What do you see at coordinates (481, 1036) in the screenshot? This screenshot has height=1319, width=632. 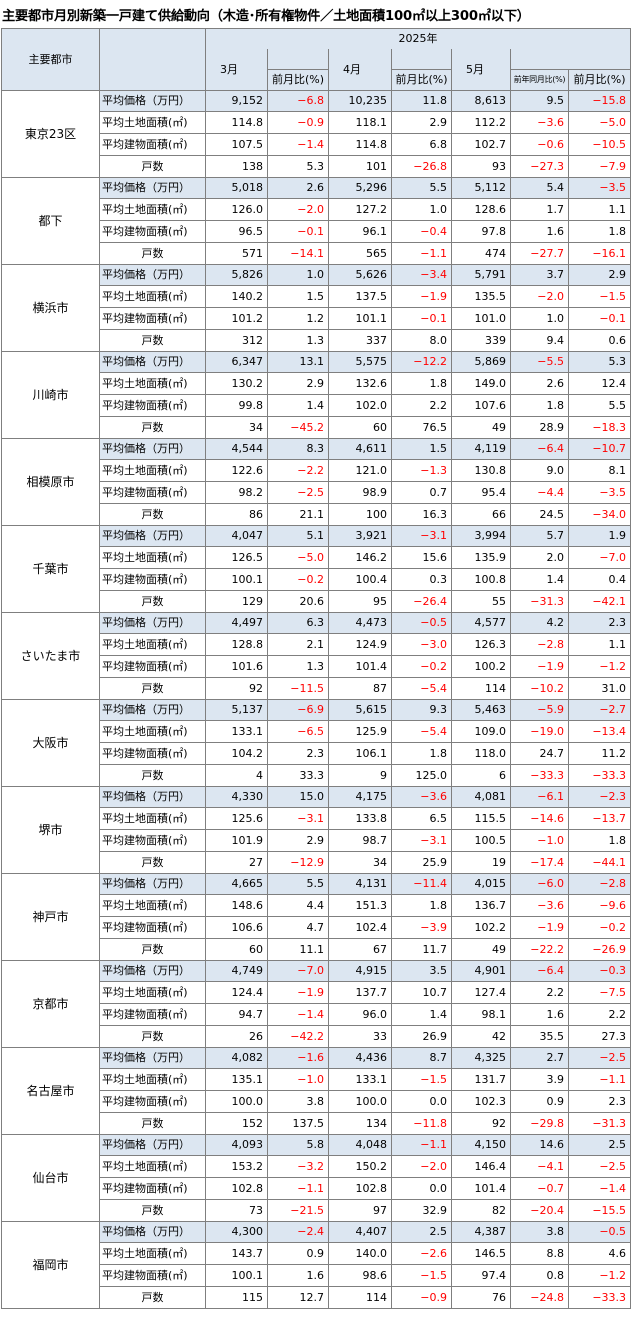 I see `table-cell: 42` at bounding box center [481, 1036].